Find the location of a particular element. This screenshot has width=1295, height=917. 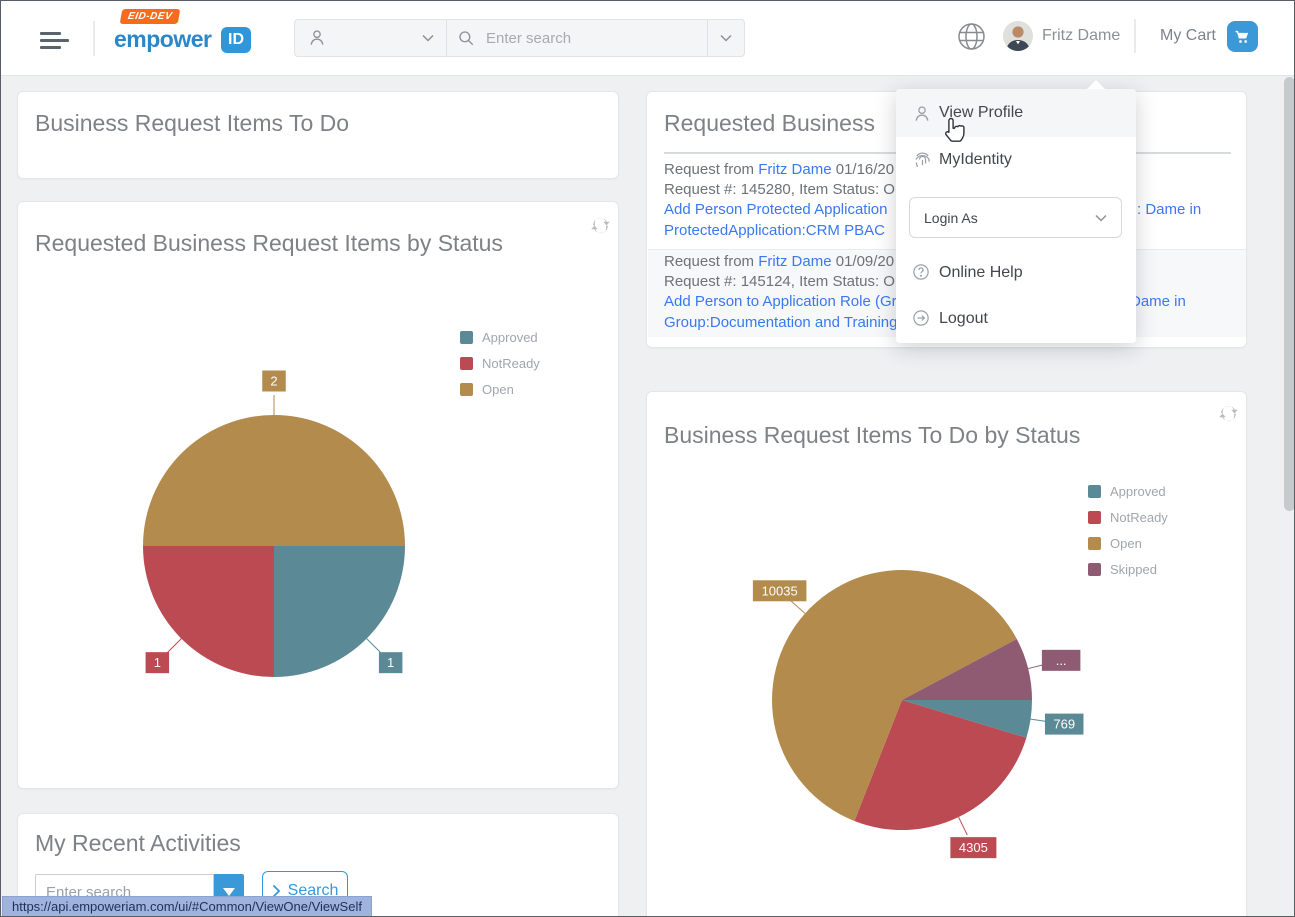

avatar is located at coordinates (1018, 36).